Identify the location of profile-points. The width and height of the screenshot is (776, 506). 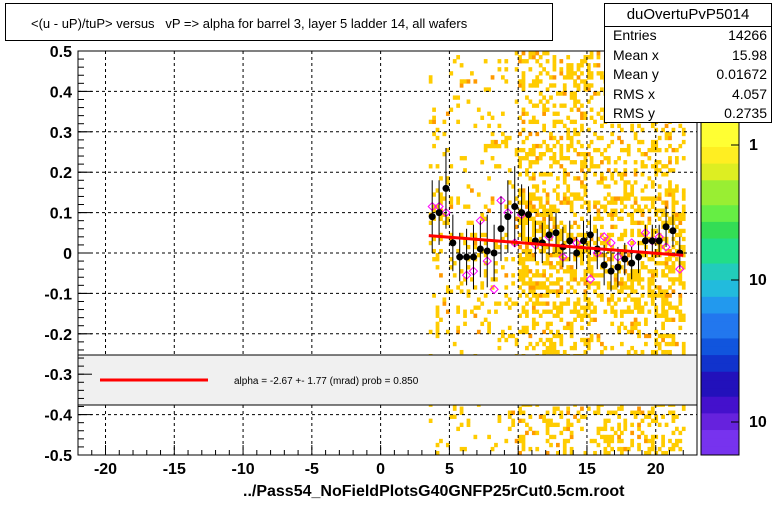
(556, 219).